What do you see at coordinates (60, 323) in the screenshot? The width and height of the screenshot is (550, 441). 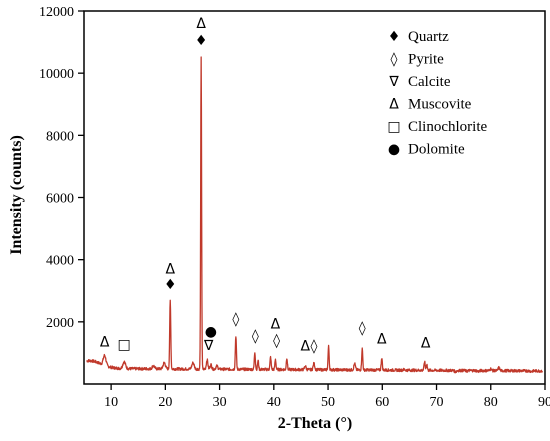 I see `y-tick-label: 2000` at bounding box center [60, 323].